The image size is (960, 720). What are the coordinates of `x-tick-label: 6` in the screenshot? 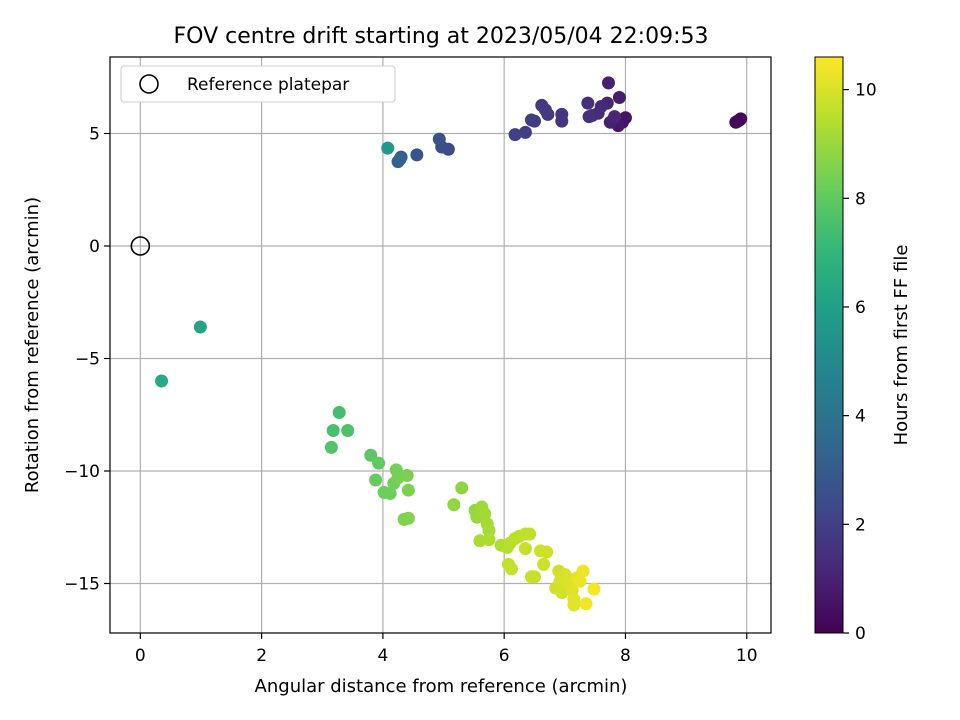 It's located at (504, 656).